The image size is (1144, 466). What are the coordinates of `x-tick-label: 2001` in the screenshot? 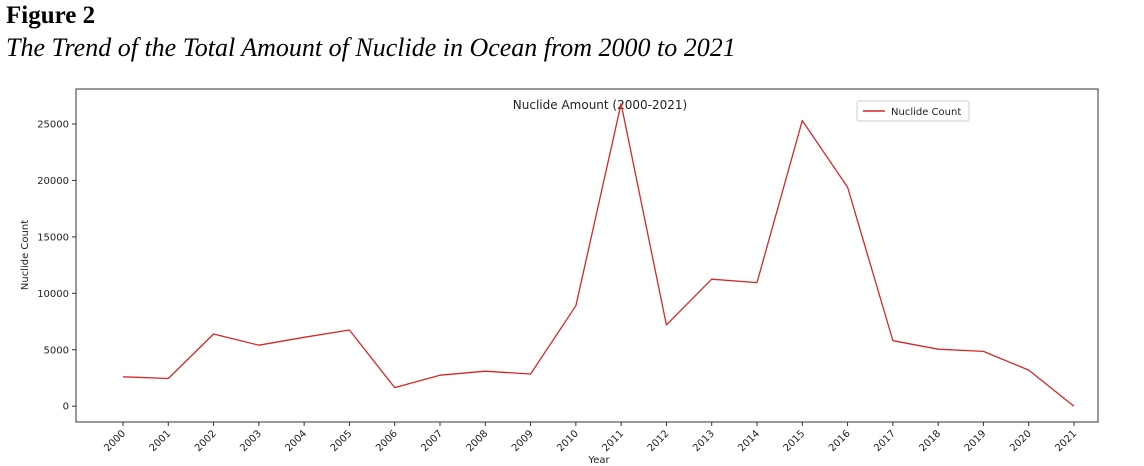 It's located at (161, 441).